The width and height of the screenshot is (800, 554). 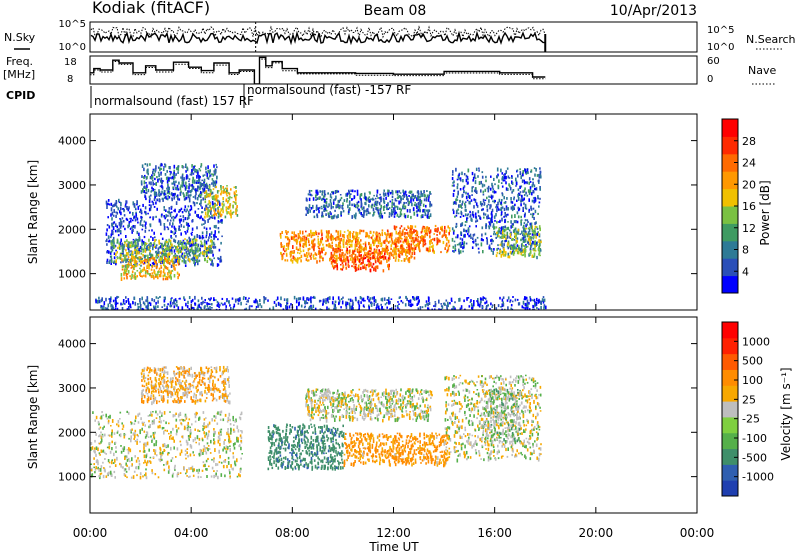 What do you see at coordinates (730, 180) in the screenshot?
I see `colorbar-segment` at bounding box center [730, 180].